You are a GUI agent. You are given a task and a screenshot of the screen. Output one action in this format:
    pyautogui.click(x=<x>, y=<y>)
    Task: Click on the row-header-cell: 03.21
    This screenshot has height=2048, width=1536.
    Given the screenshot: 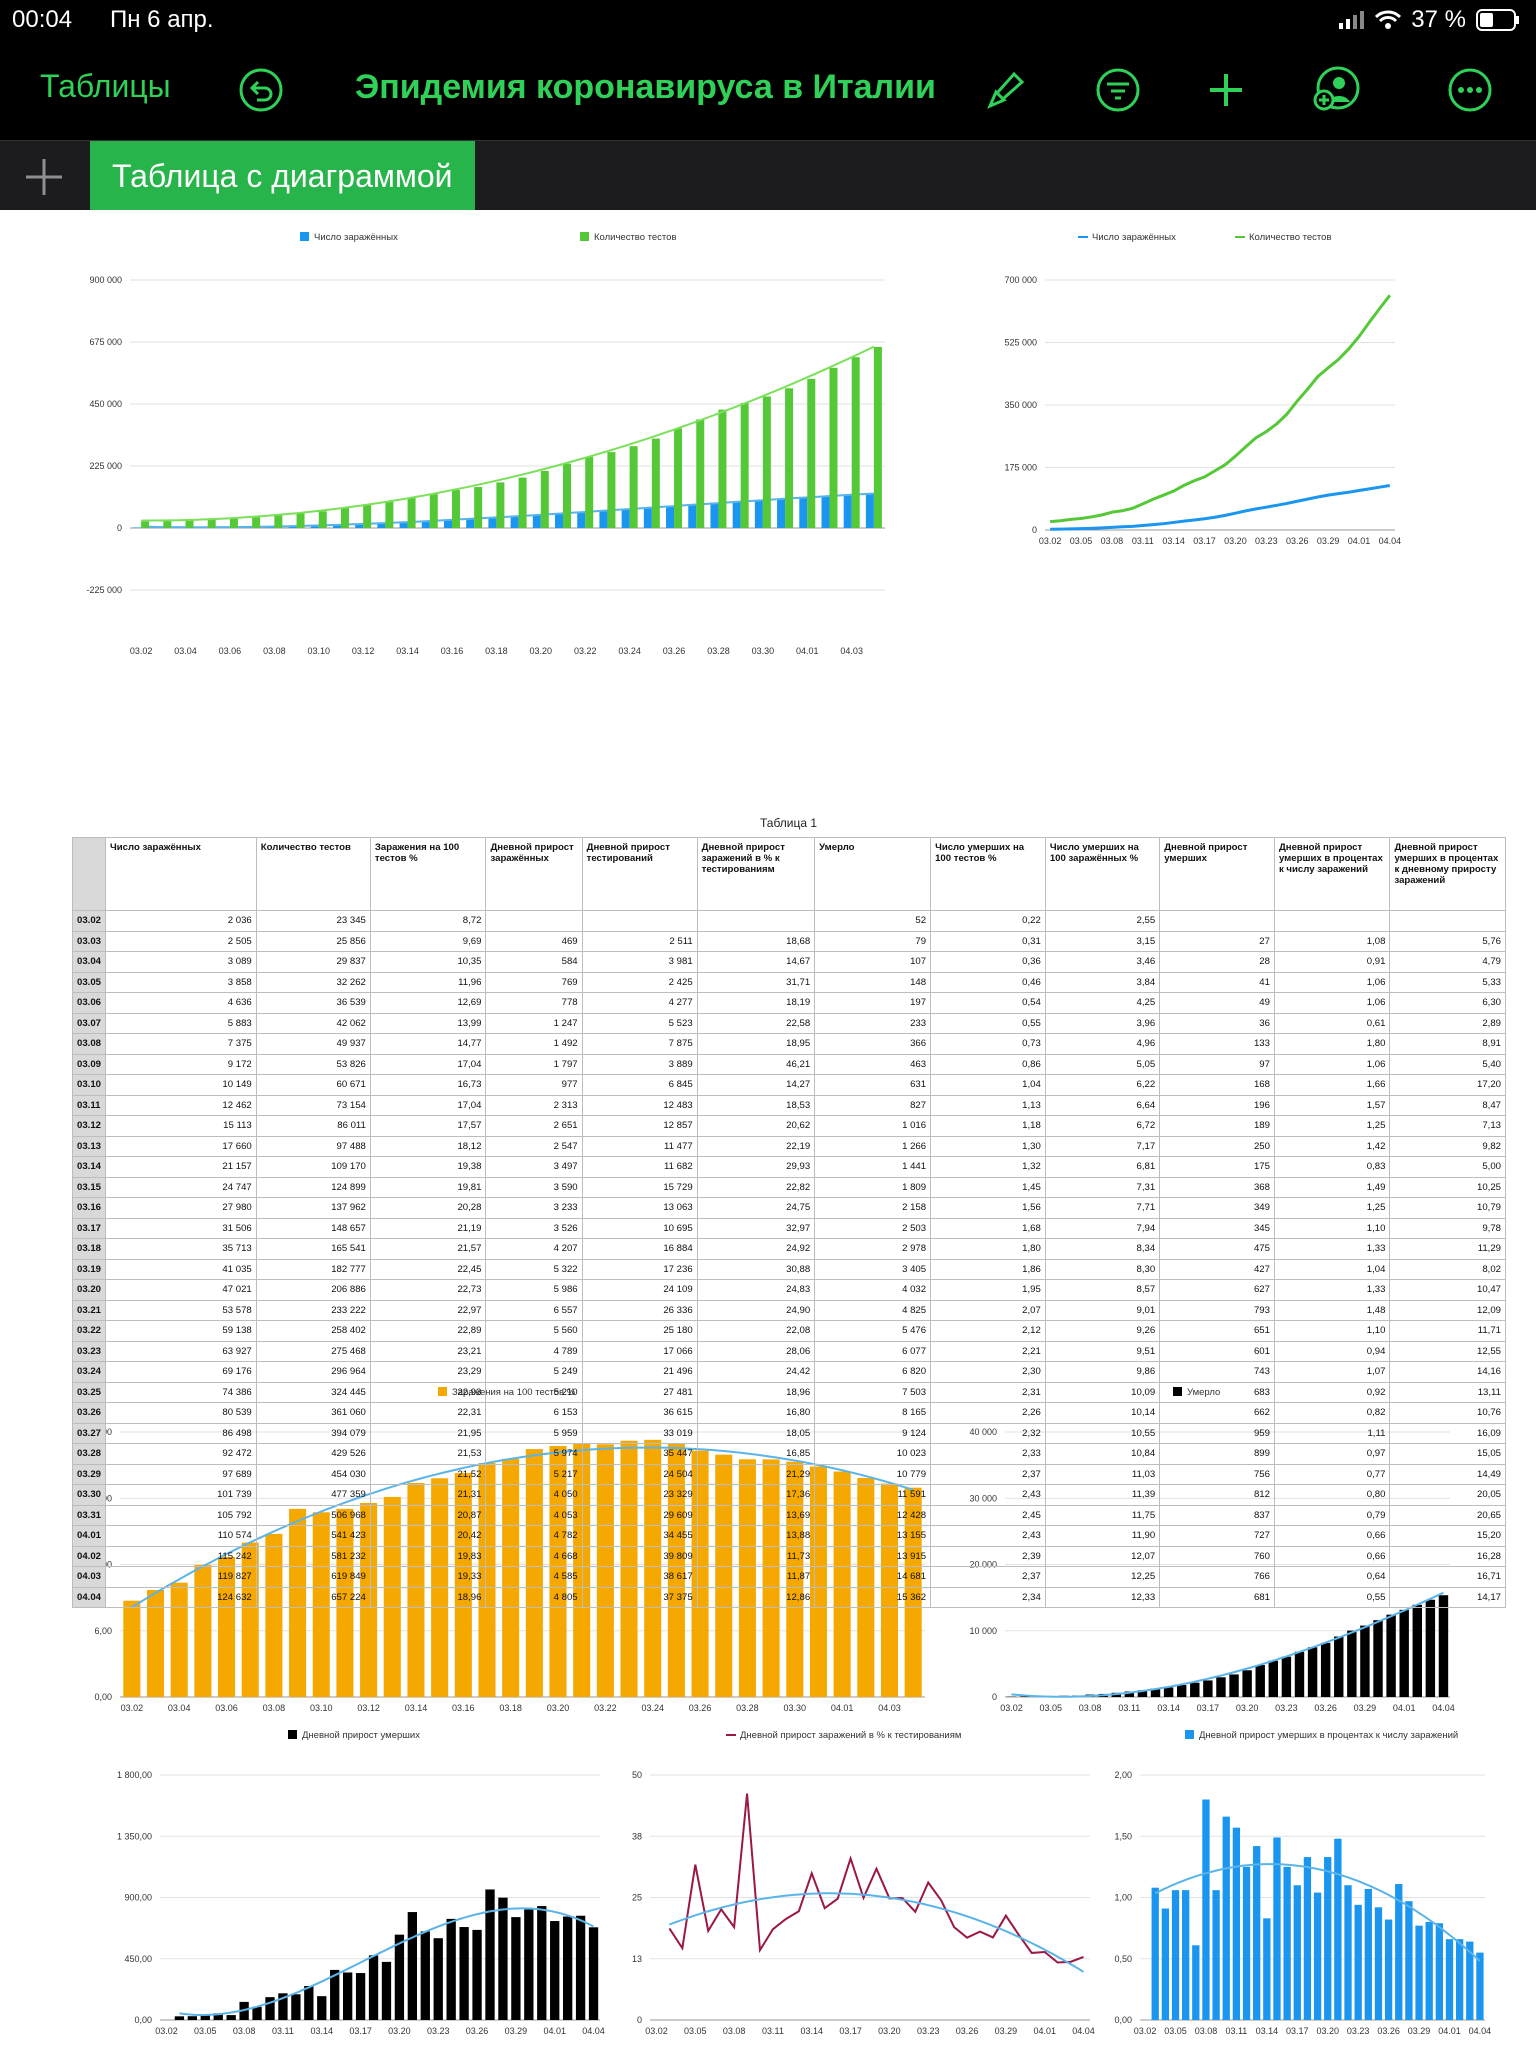 What is the action you would take?
    pyautogui.click(x=89, y=1310)
    